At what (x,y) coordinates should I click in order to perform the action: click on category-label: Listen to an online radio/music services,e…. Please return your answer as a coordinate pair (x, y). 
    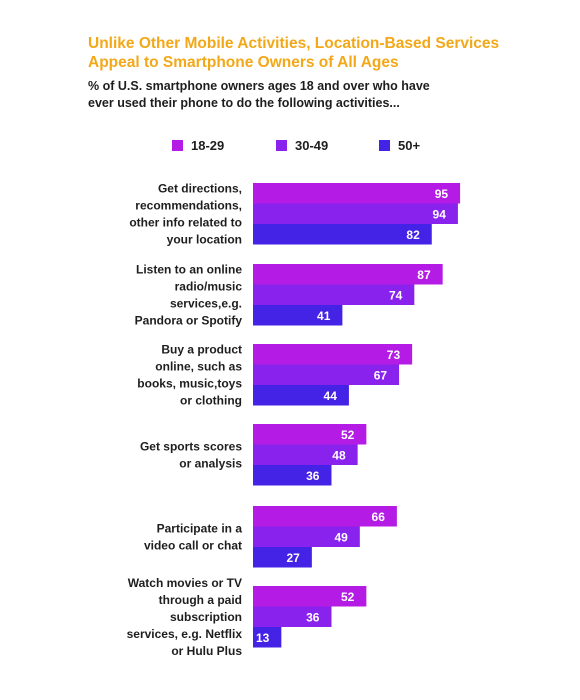
    Looking at the image, I should click on (189, 294).